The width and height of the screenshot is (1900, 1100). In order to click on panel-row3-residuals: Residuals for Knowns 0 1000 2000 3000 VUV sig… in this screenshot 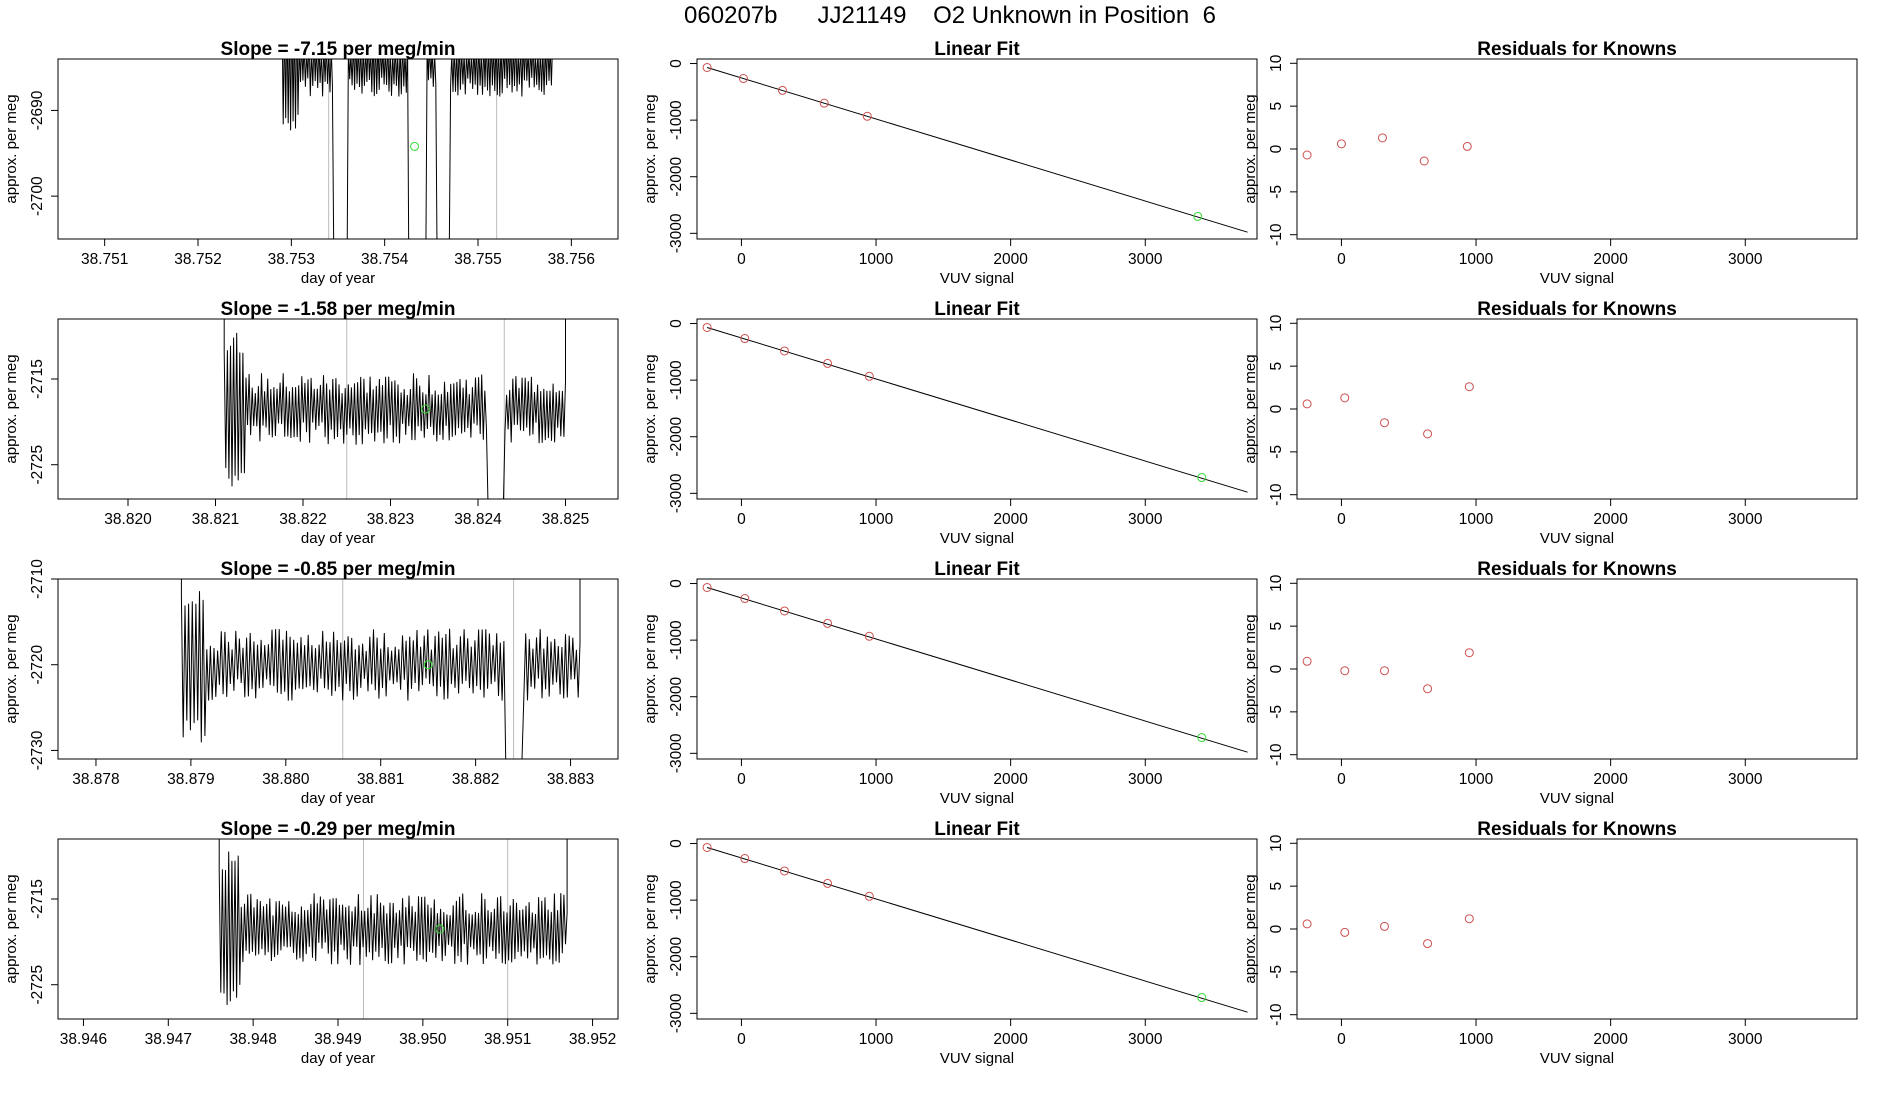, I will do `click(1550, 683)`.